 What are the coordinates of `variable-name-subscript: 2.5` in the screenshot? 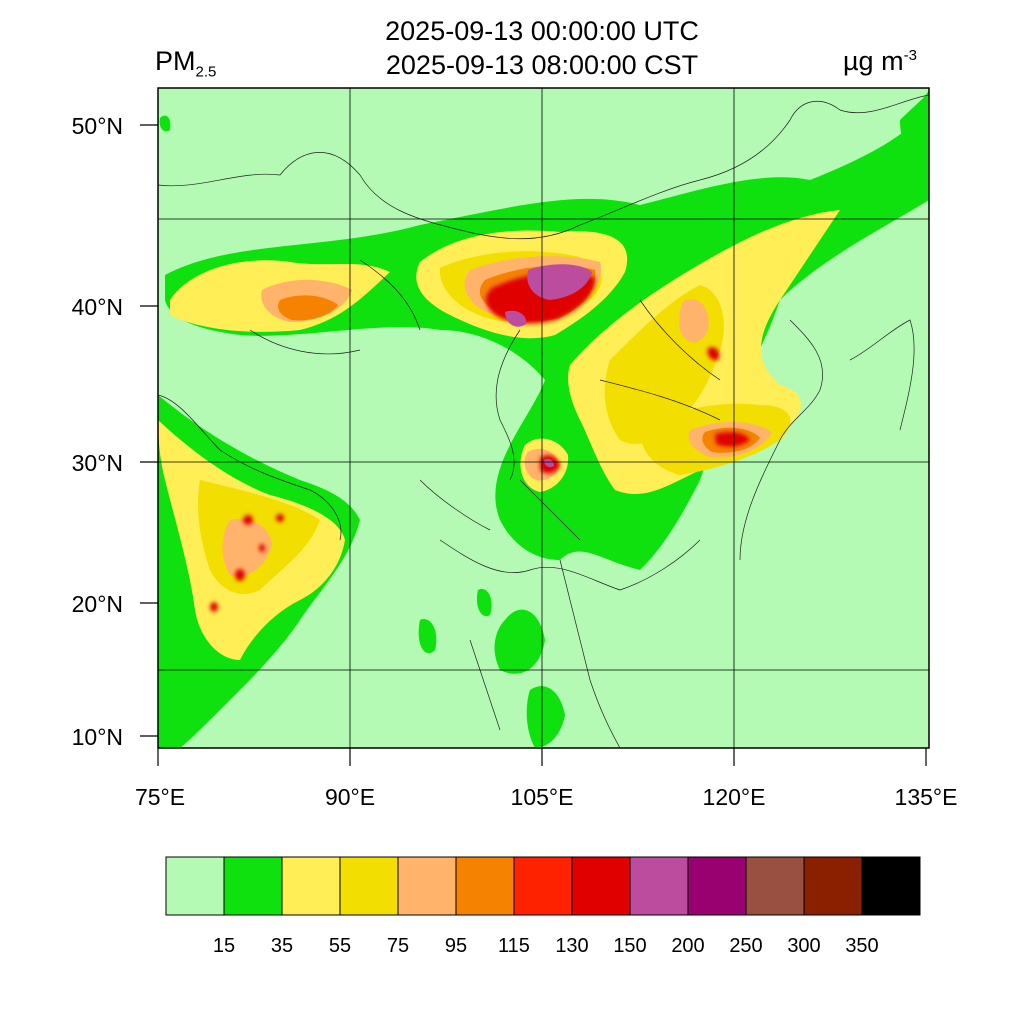 It's located at (206, 72).